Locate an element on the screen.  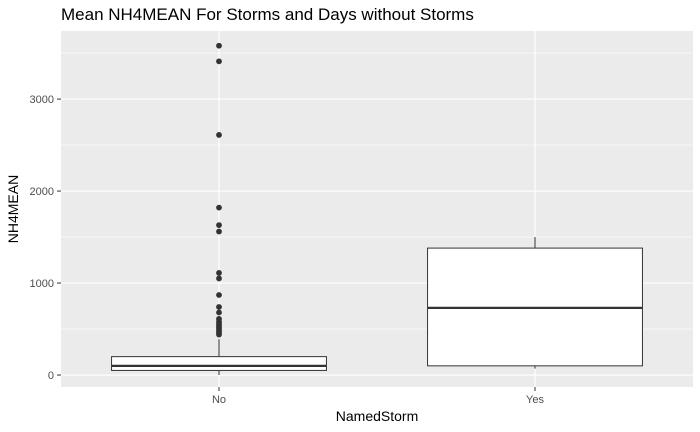
x-axis: No Yes is located at coordinates (378, 396).